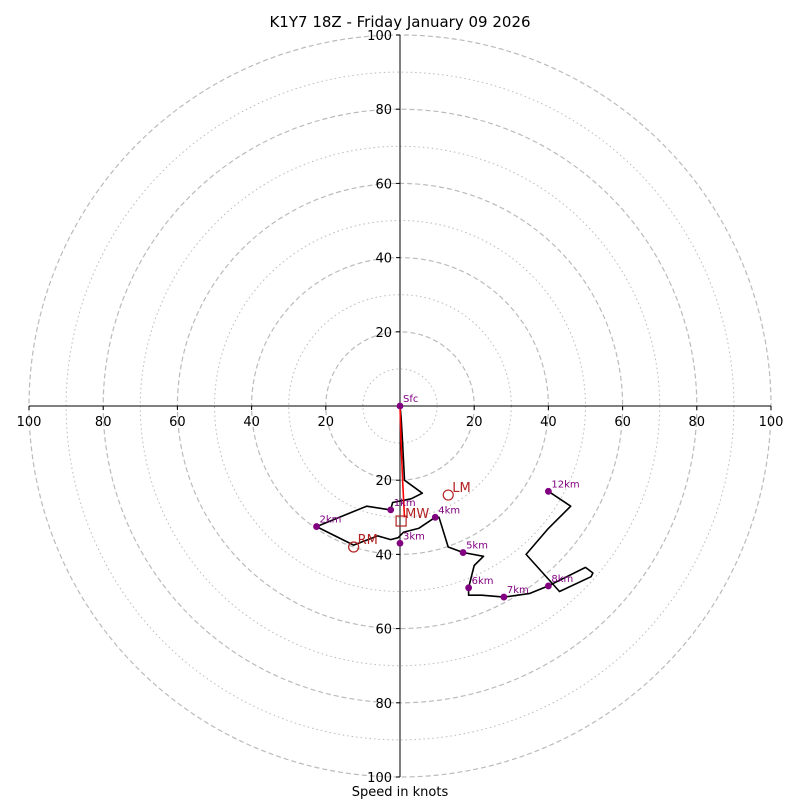  Describe the element at coordinates (417, 514) in the screenshot. I see `storm-motion-label: MW` at that location.